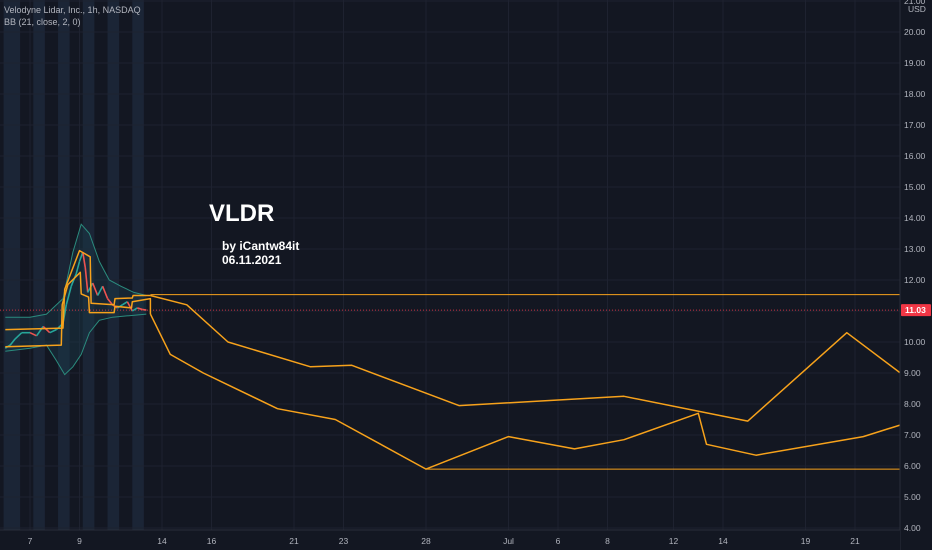  Describe the element at coordinates (917, 9) in the screenshot. I see `currency-label: USD` at that location.